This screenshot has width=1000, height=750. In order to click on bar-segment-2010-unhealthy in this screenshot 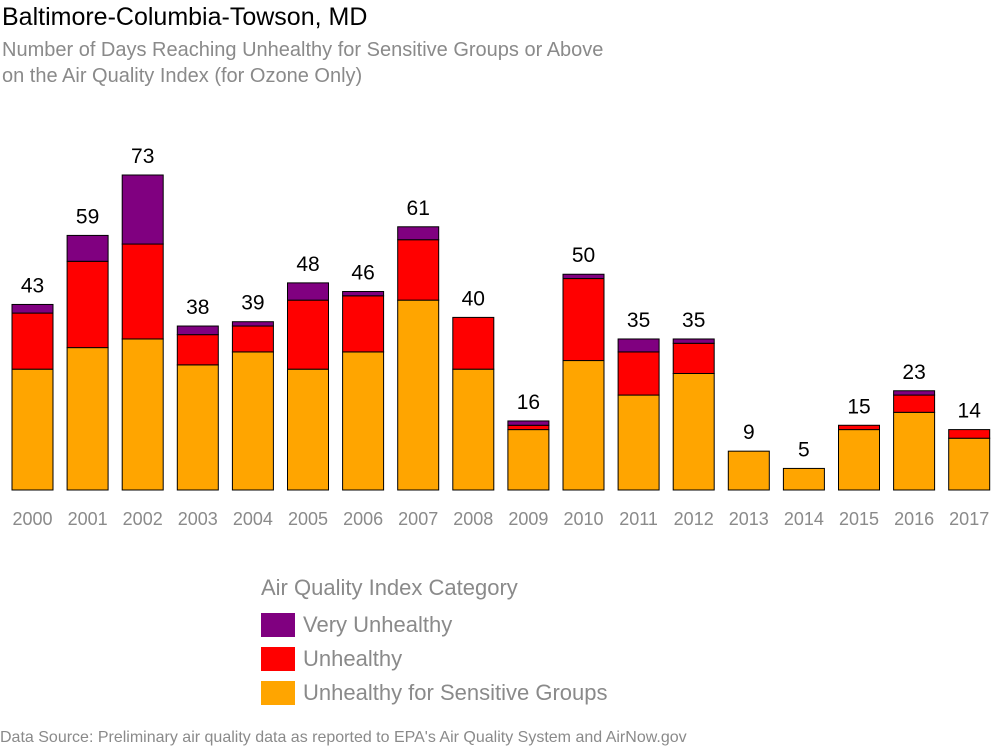, I will do `click(583, 320)`.